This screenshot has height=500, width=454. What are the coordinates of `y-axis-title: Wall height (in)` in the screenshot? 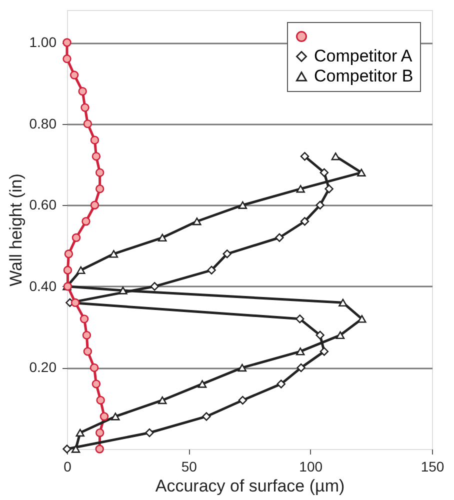 It's located at (16, 230).